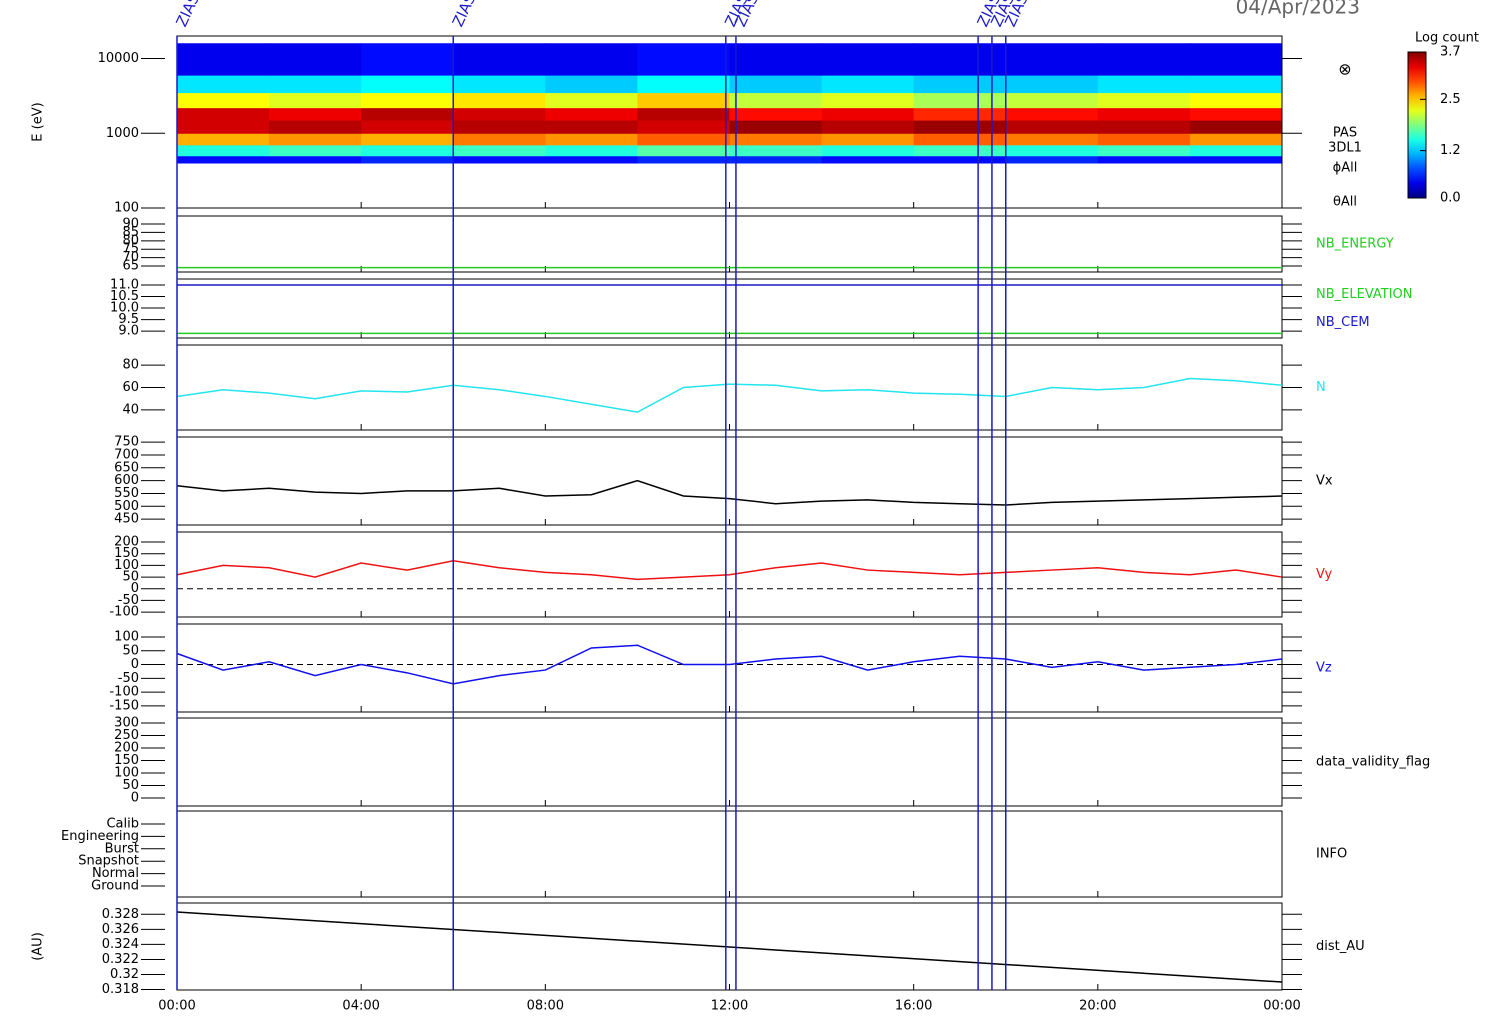 The height and width of the screenshot is (1020, 1512). Describe the element at coordinates (130, 577) in the screenshot. I see `y-tick-label: 50` at that location.